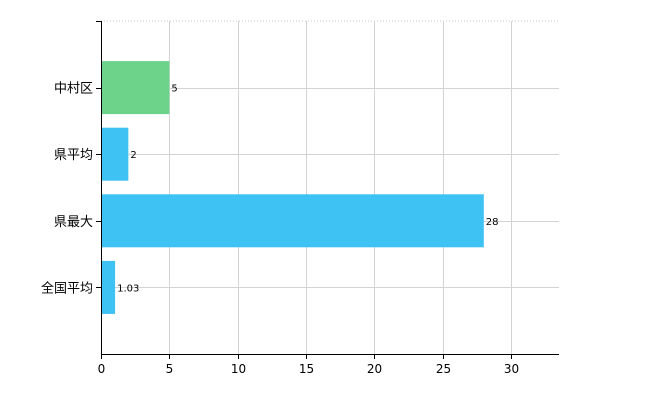 Image resolution: width=650 pixels, height=404 pixels. Describe the element at coordinates (73, 222) in the screenshot. I see `category-label: 県最大` at that location.